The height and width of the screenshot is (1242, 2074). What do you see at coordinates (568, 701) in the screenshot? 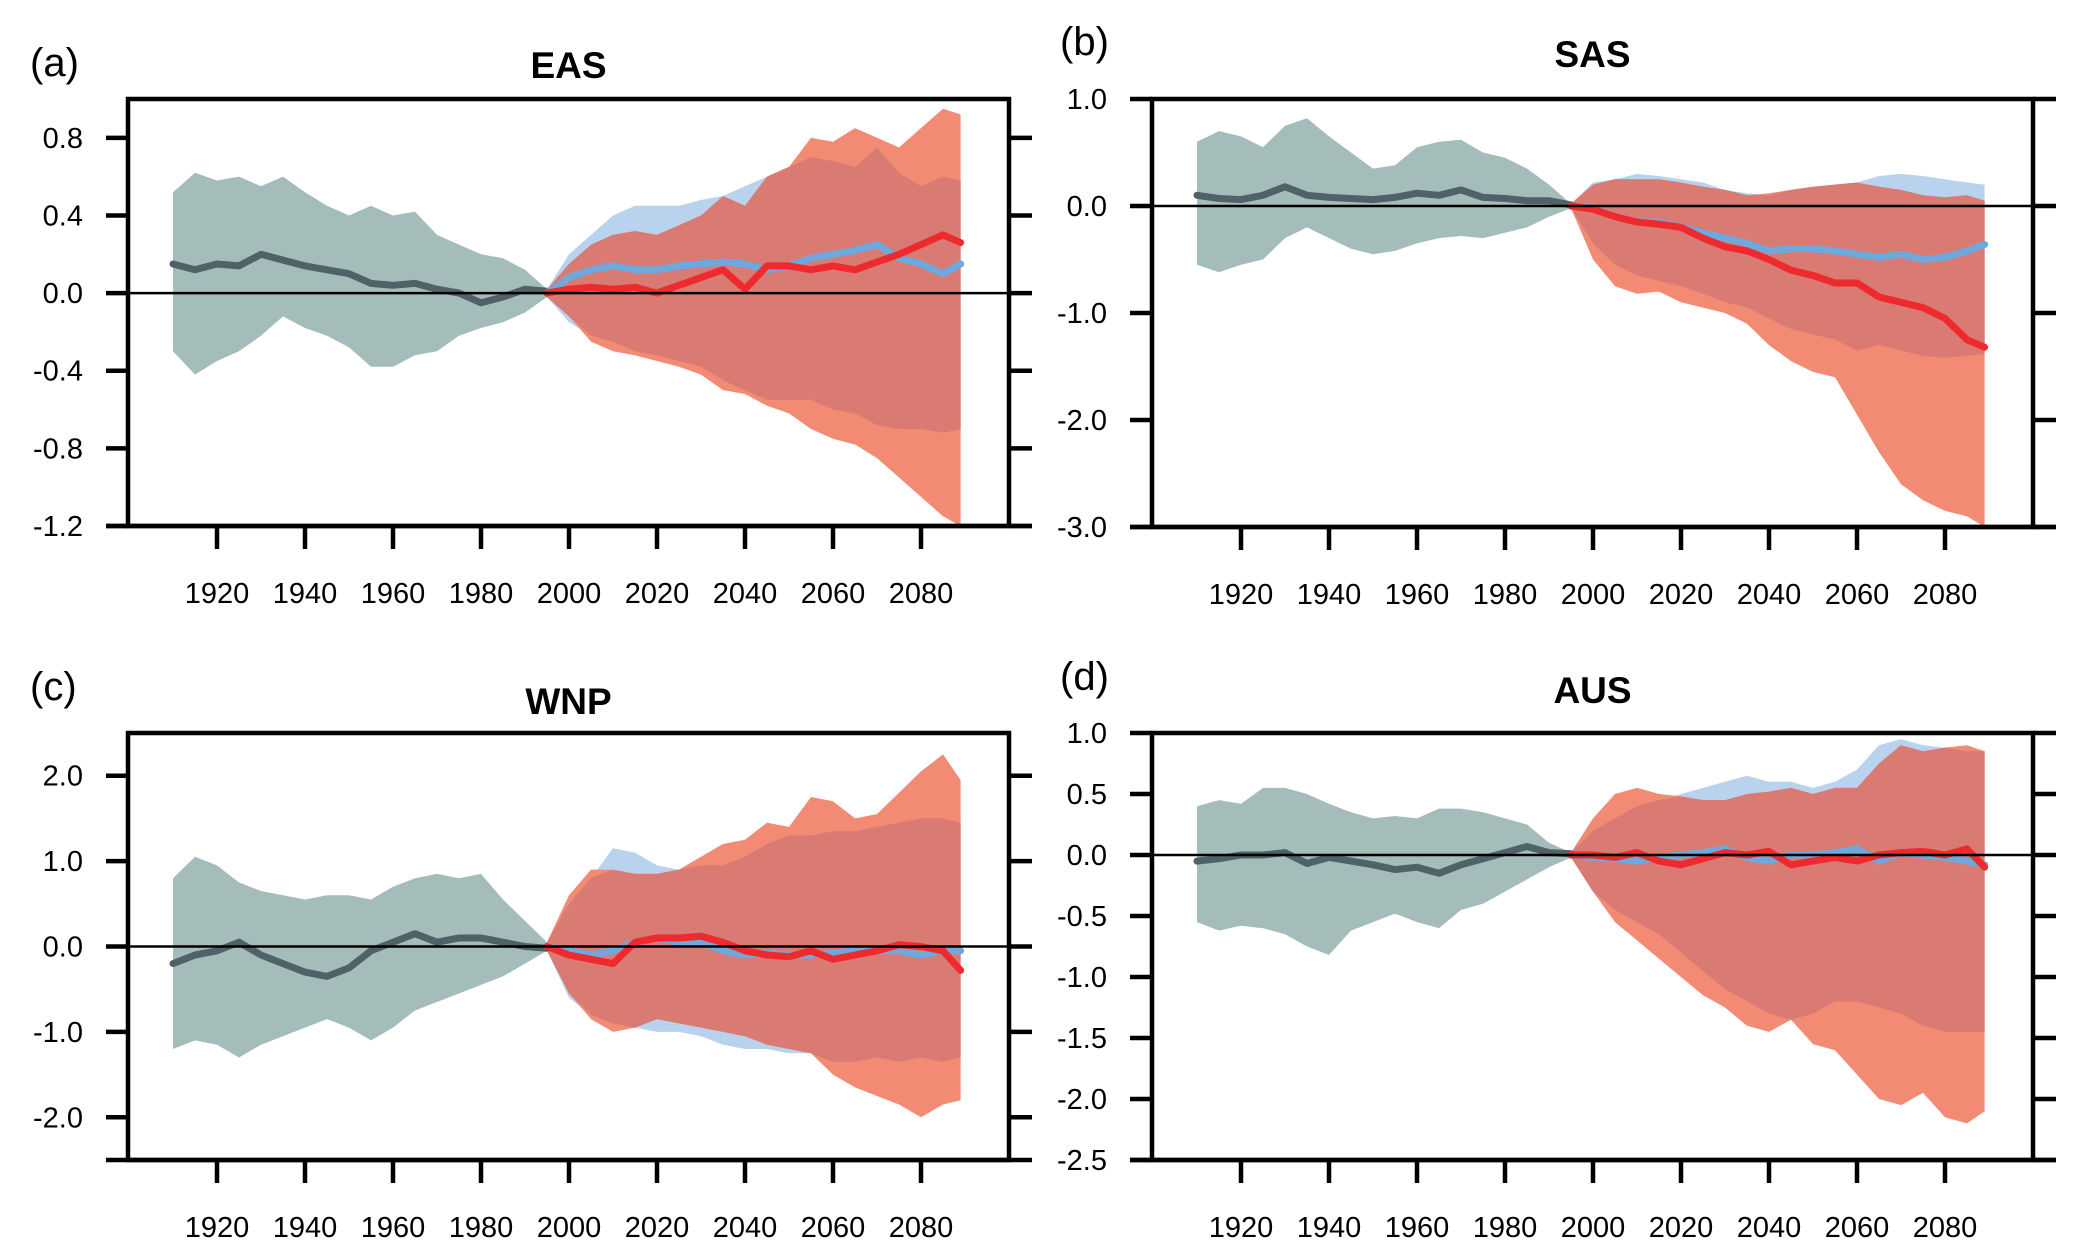
I see `panel-title: WNP` at bounding box center [568, 701].